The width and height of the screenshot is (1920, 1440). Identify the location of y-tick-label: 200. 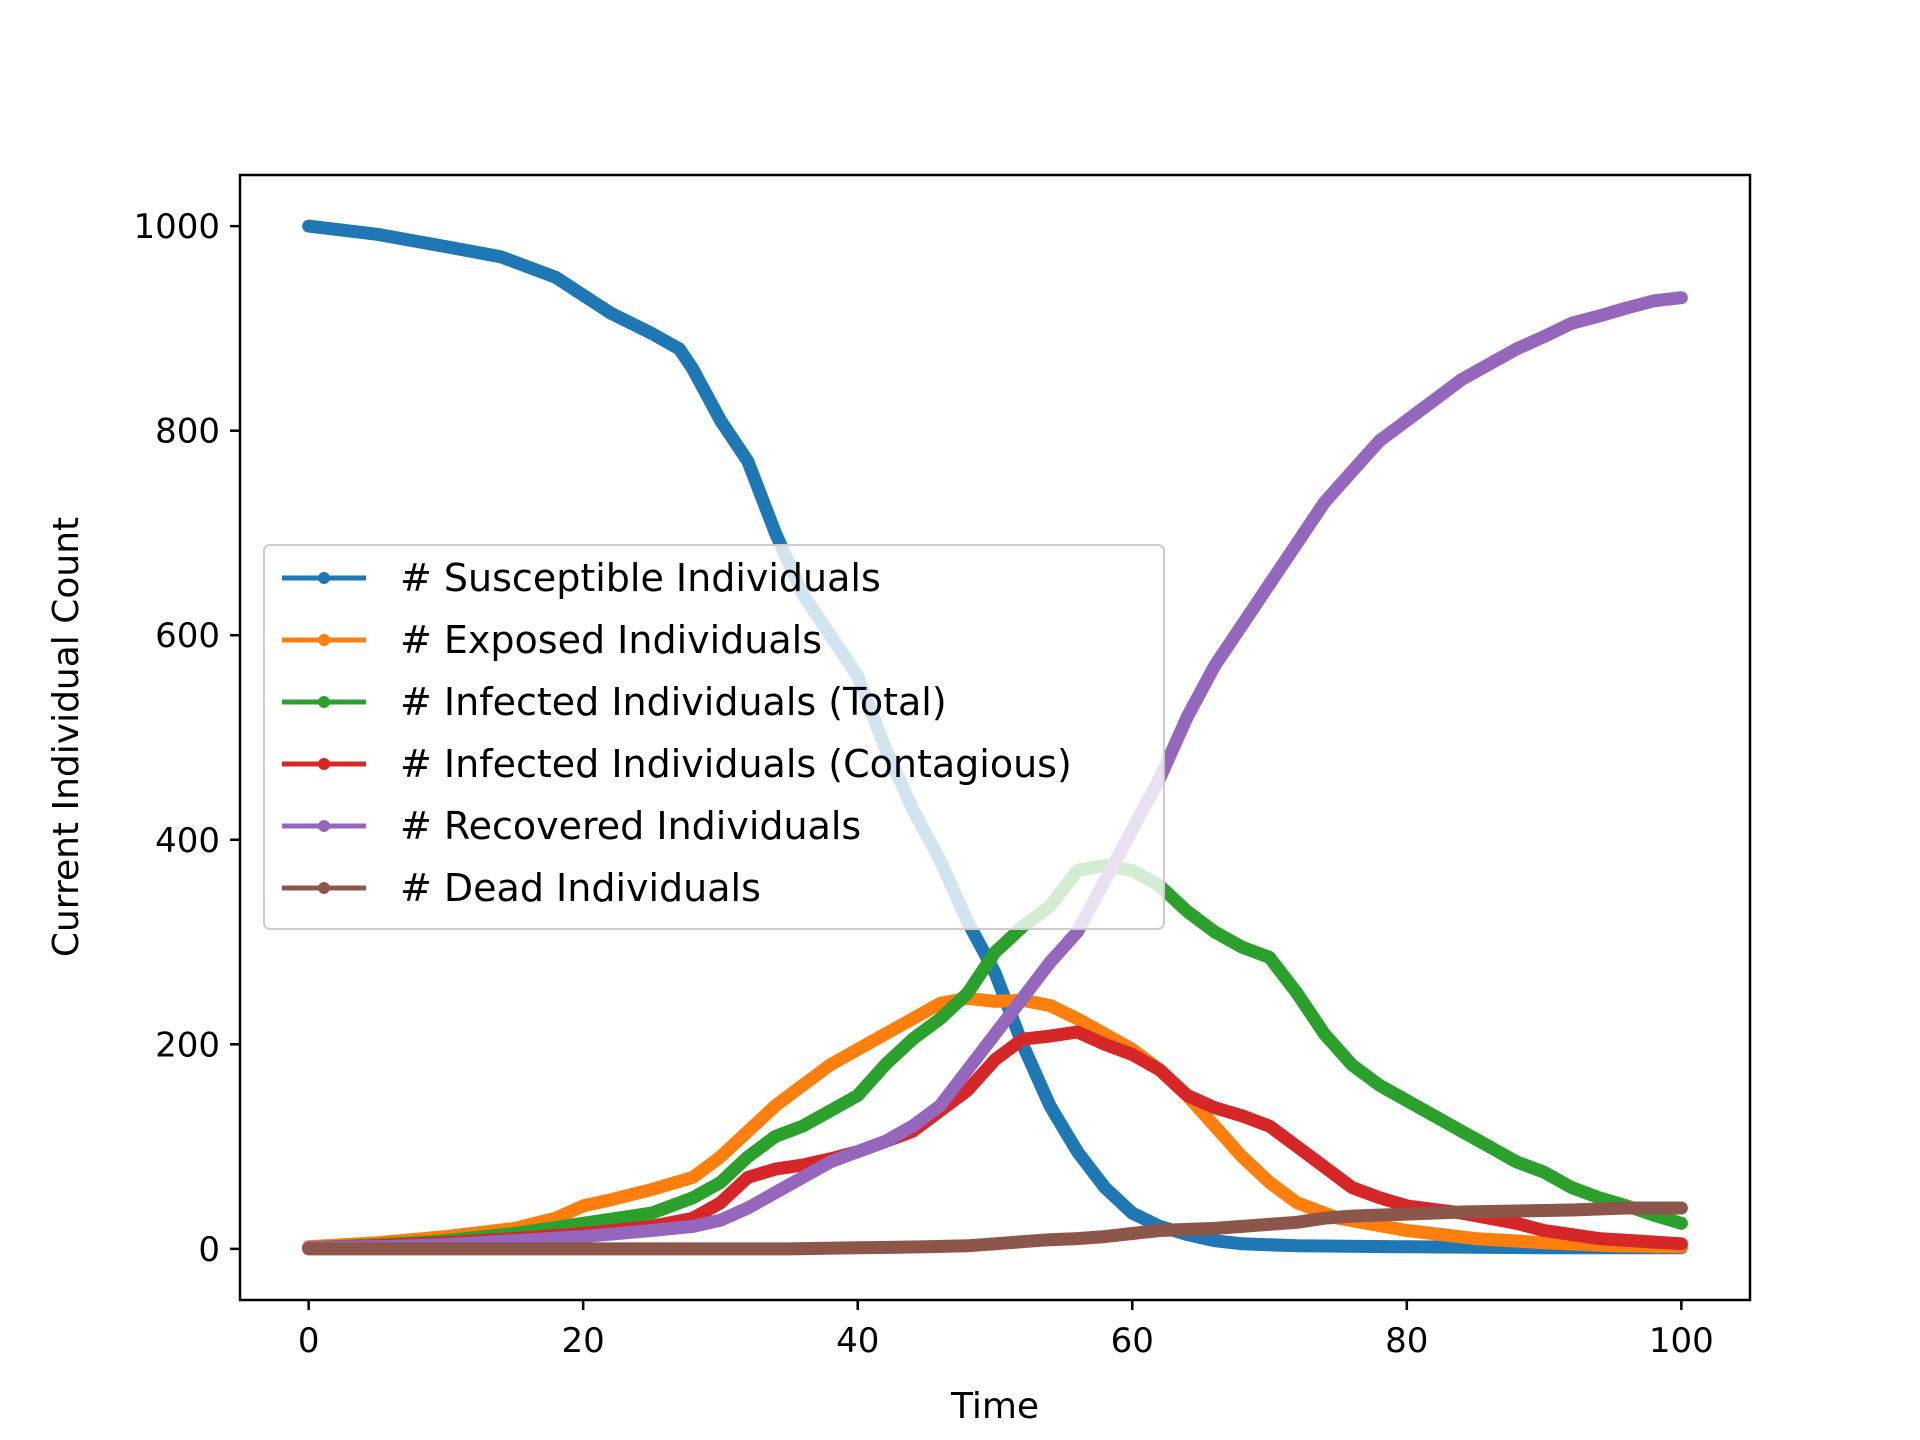
(187, 1045).